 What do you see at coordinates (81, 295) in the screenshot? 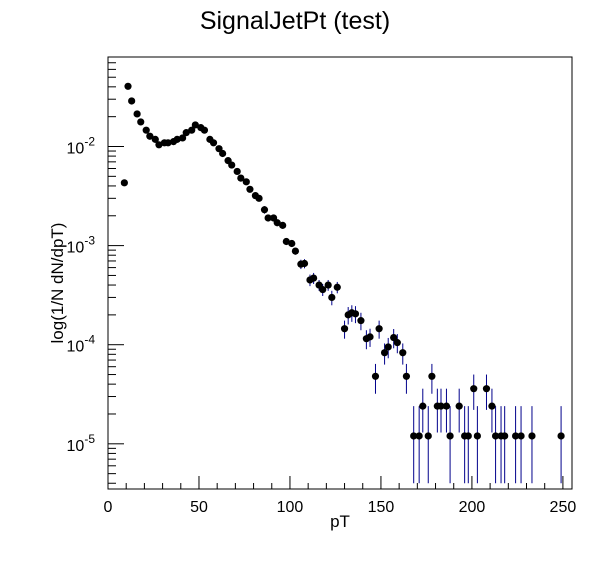
I see `y-axis-tick-labels: 10⁻² 10⁻³ 10⁻⁴ 10⁻⁵` at bounding box center [81, 295].